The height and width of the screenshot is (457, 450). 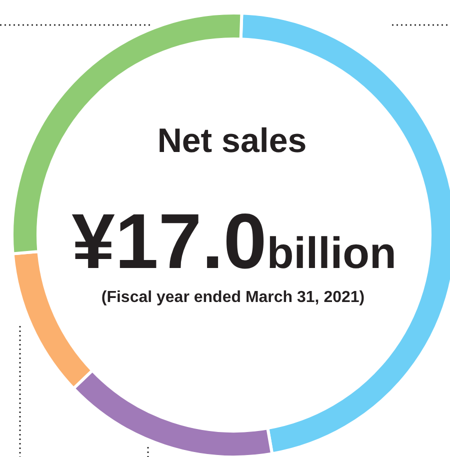 I want to click on text: ¥17.0billion, so click(x=234, y=241).